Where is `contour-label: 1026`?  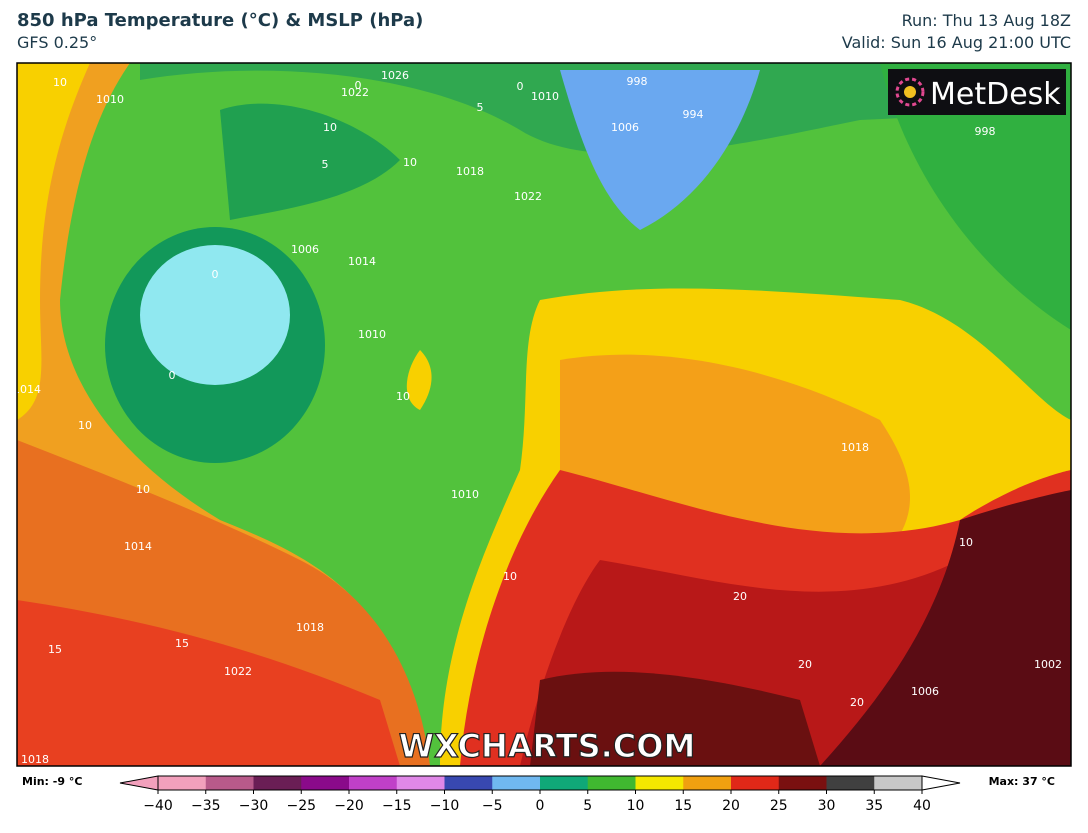
contour-label: 1026 is located at coordinates (395, 75).